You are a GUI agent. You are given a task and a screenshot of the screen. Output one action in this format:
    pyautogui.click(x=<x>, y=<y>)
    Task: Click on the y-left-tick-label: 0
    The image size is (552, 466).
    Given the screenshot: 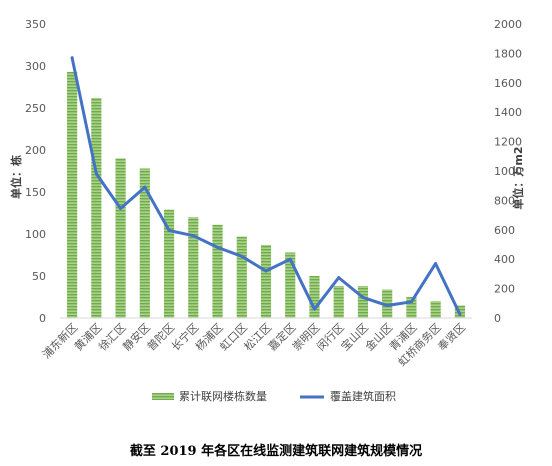 What is the action you would take?
    pyautogui.click(x=42, y=318)
    